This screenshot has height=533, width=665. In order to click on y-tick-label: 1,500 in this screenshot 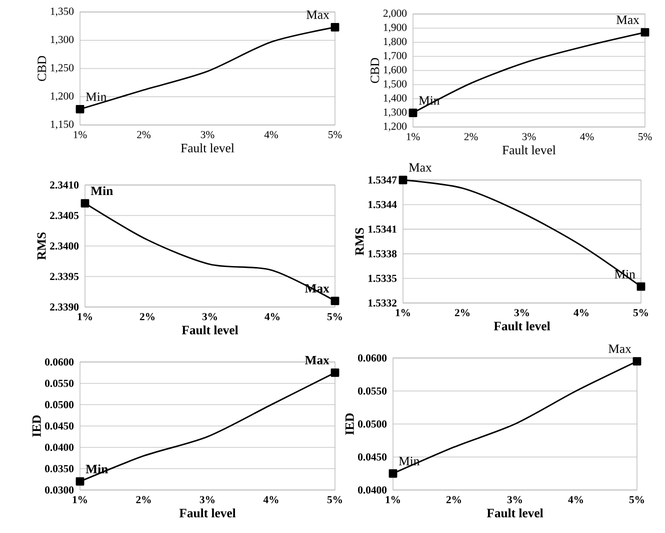, I will do `click(395, 84)`.